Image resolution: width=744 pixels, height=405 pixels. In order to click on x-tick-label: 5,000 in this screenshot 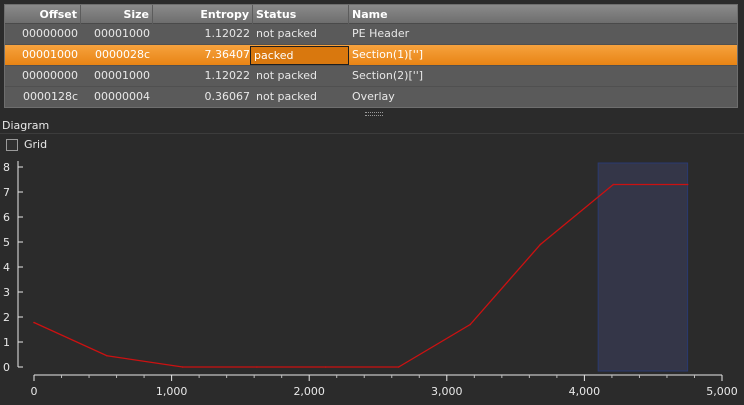, I will do `click(722, 391)`.